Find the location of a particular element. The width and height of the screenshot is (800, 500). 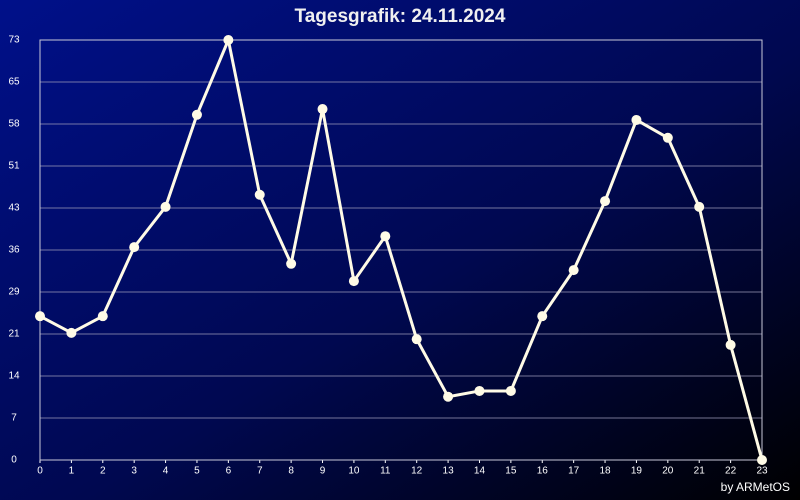

x-tick-label: 7 is located at coordinates (260, 471).